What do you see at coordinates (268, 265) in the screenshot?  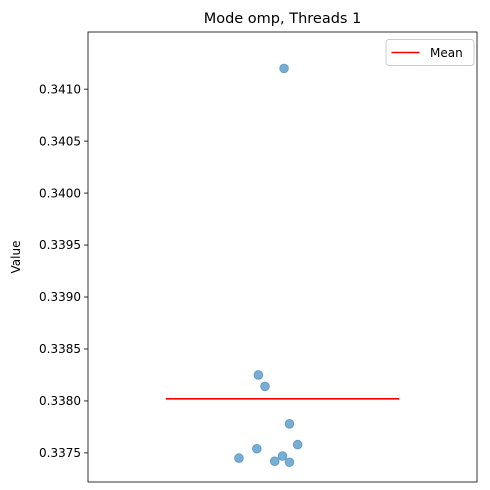 I see `scatter-points` at bounding box center [268, 265].